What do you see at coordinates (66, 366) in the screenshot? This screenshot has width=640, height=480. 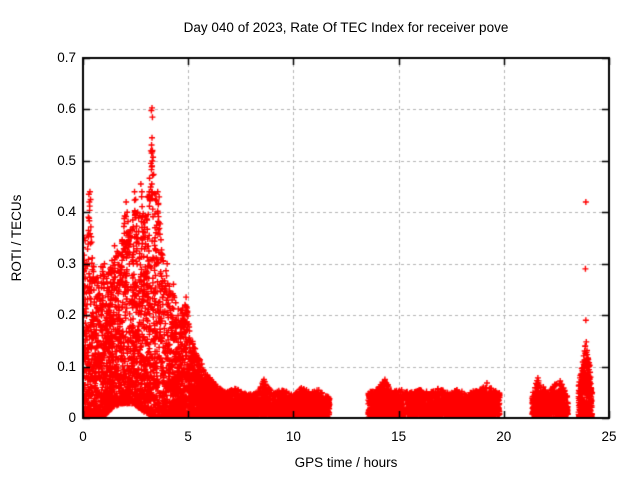 I see `y-tick-label: 0.1` at bounding box center [66, 366].